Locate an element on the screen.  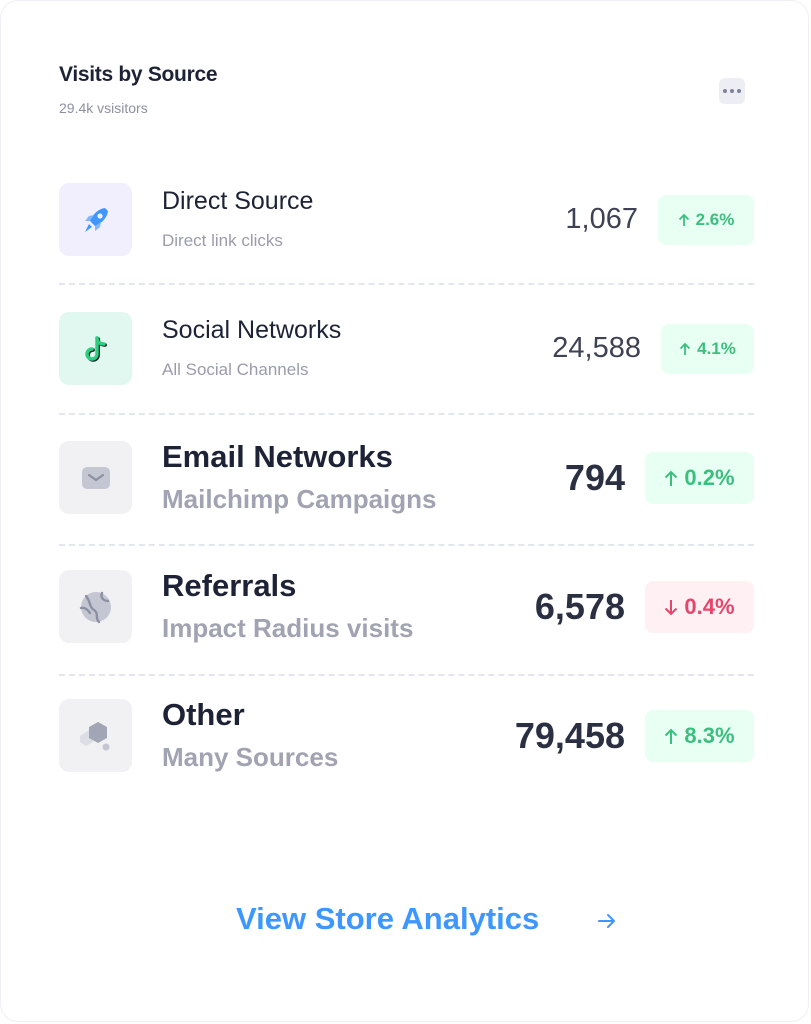
source-value: 794 is located at coordinates (594, 477).